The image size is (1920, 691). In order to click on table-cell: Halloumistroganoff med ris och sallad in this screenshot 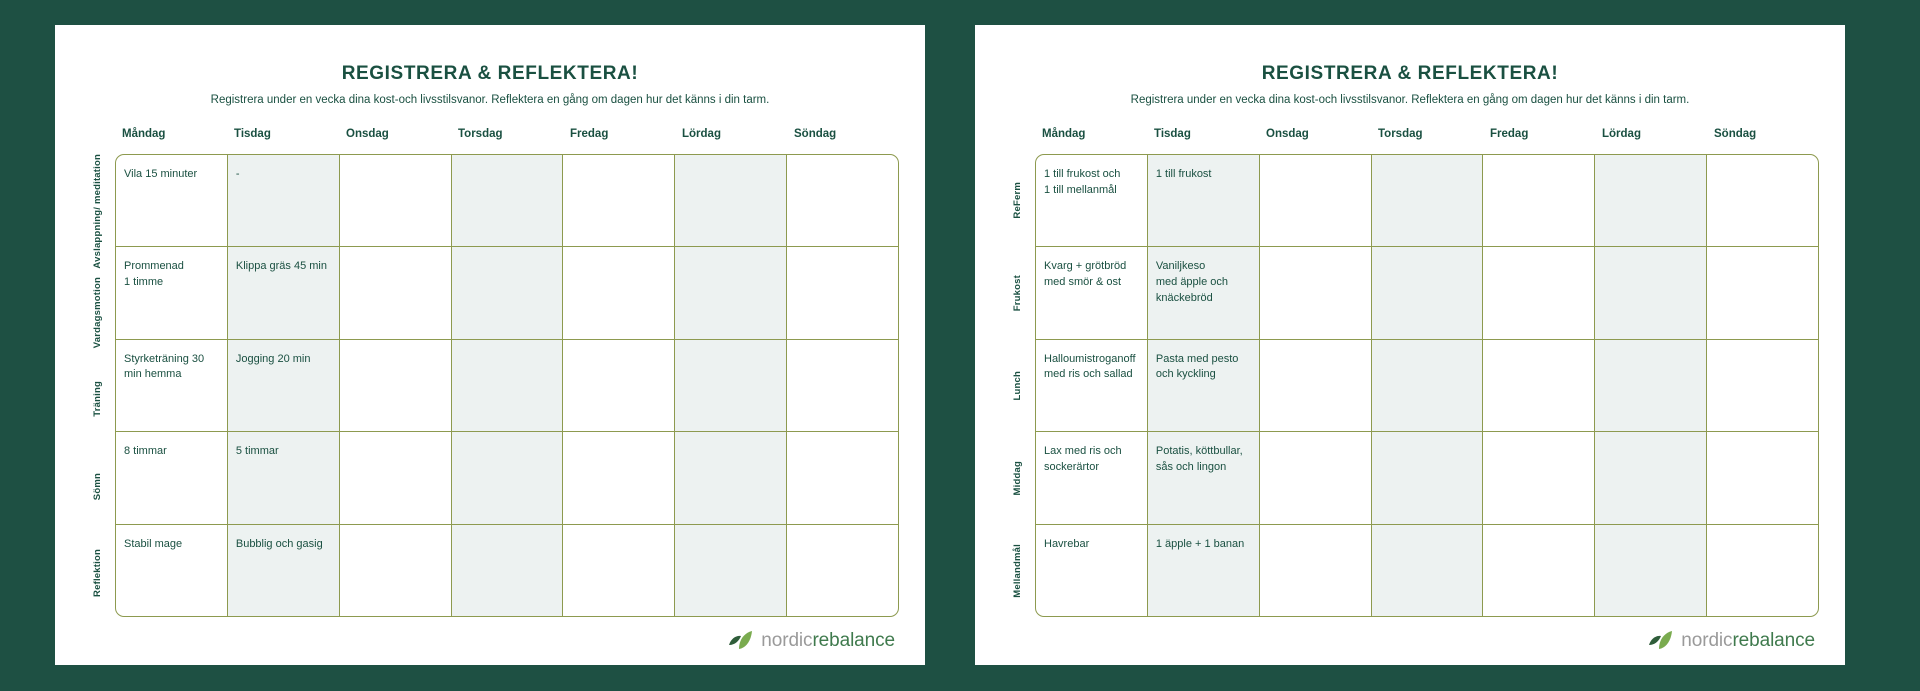, I will do `click(1092, 385)`.